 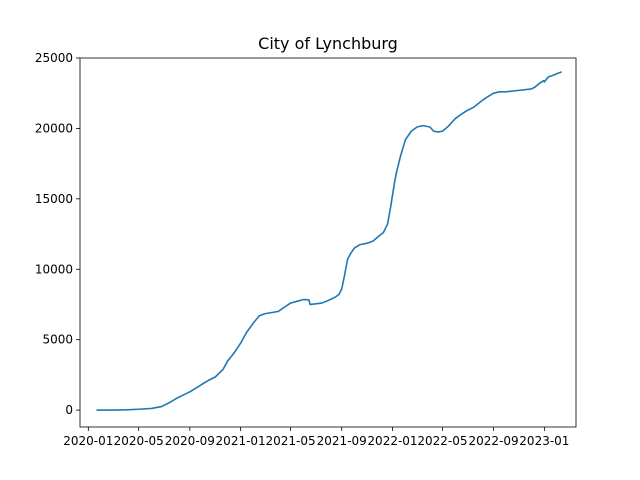 I want to click on x-tick-label: 2020-01, so click(x=88, y=441).